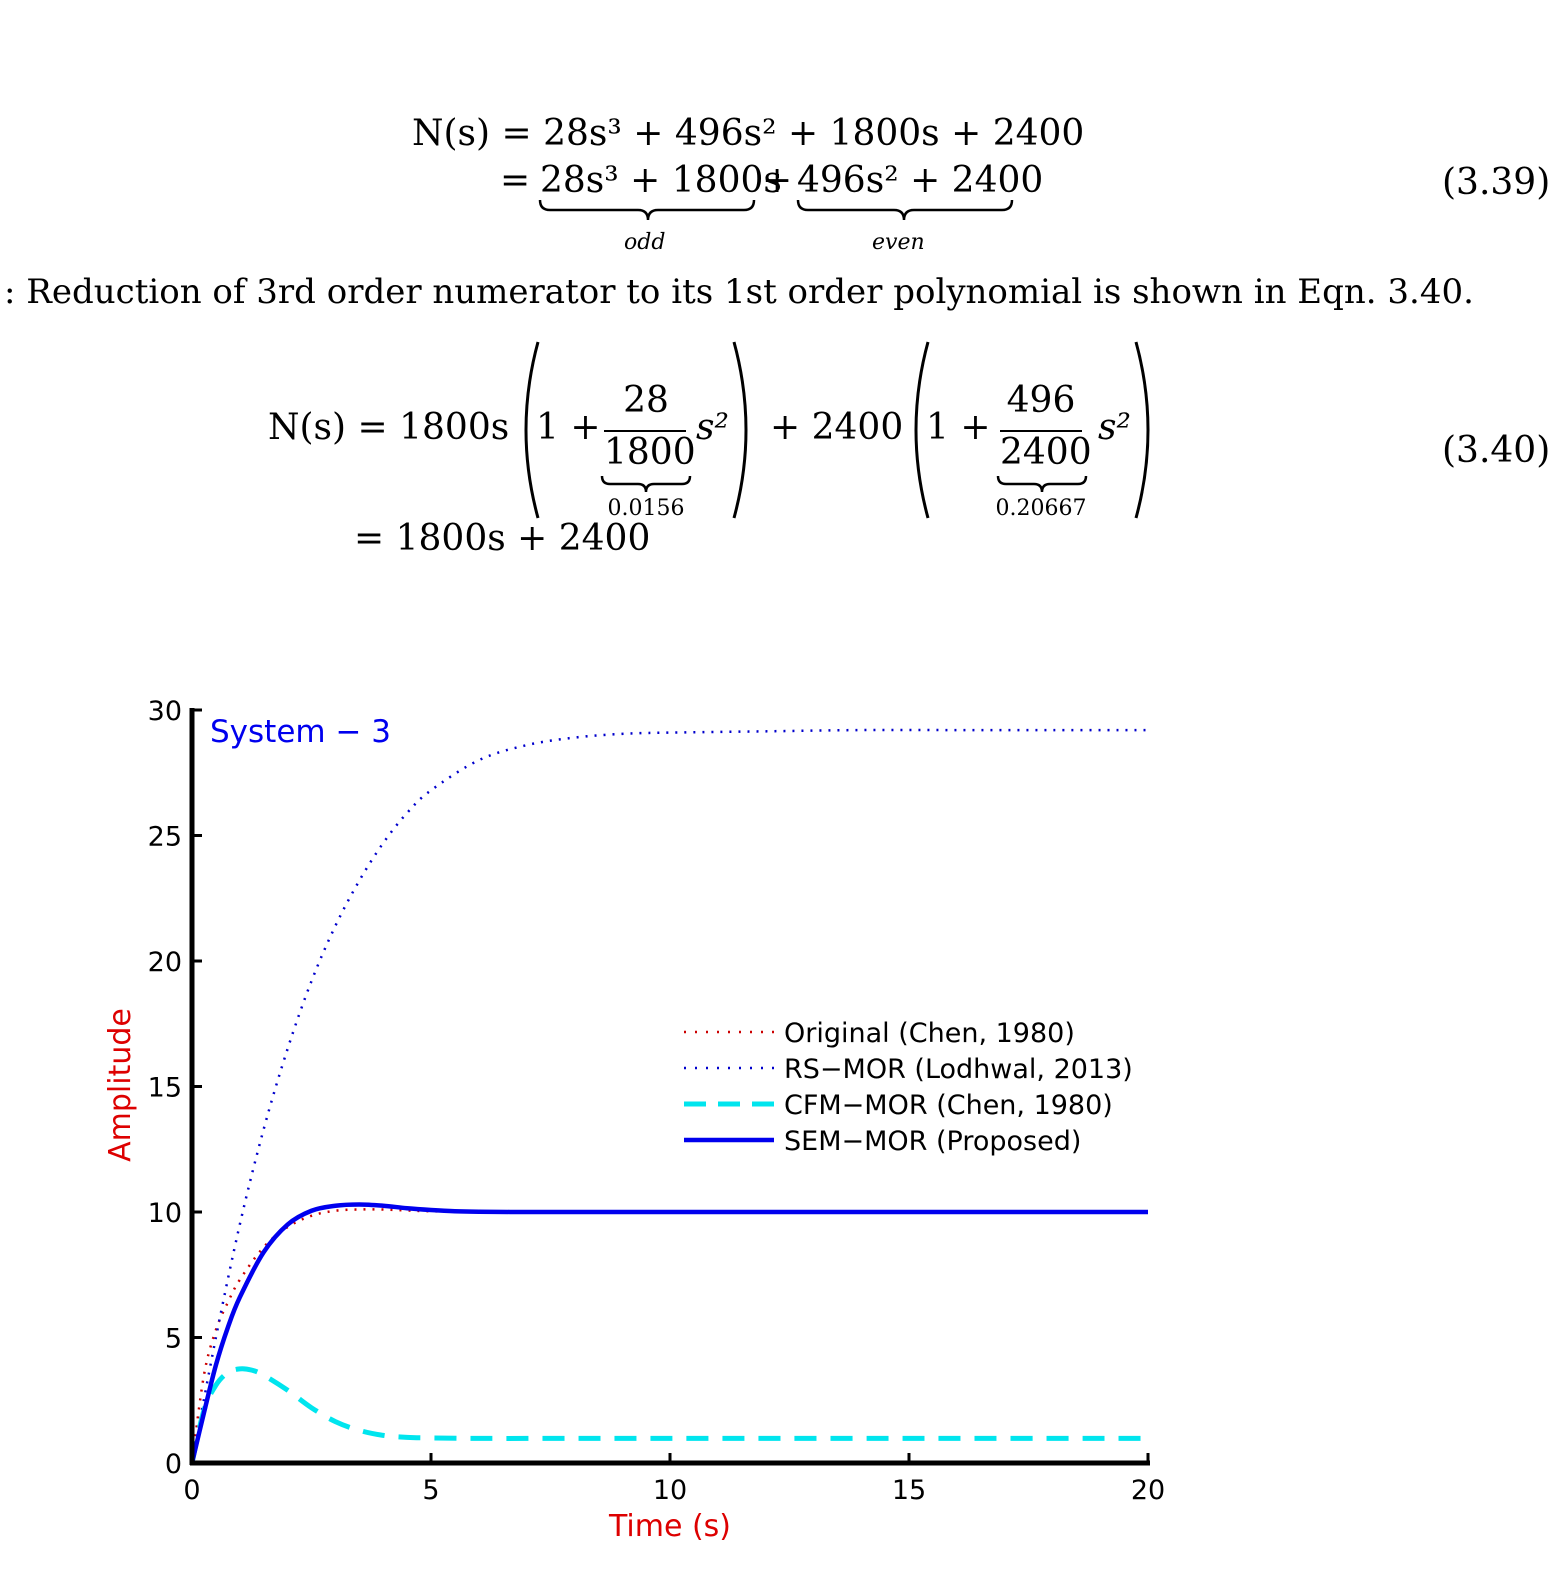 The image size is (1557, 1576). Describe the element at coordinates (948, 1105) in the screenshot. I see `legend-label-3: CFM−MOR (Chen, 1980)` at that location.